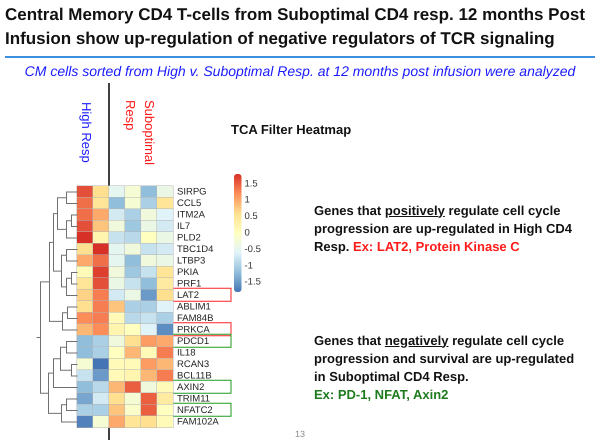 The height and width of the screenshot is (445, 600). I want to click on y-tick-label: PRF1, so click(189, 284).